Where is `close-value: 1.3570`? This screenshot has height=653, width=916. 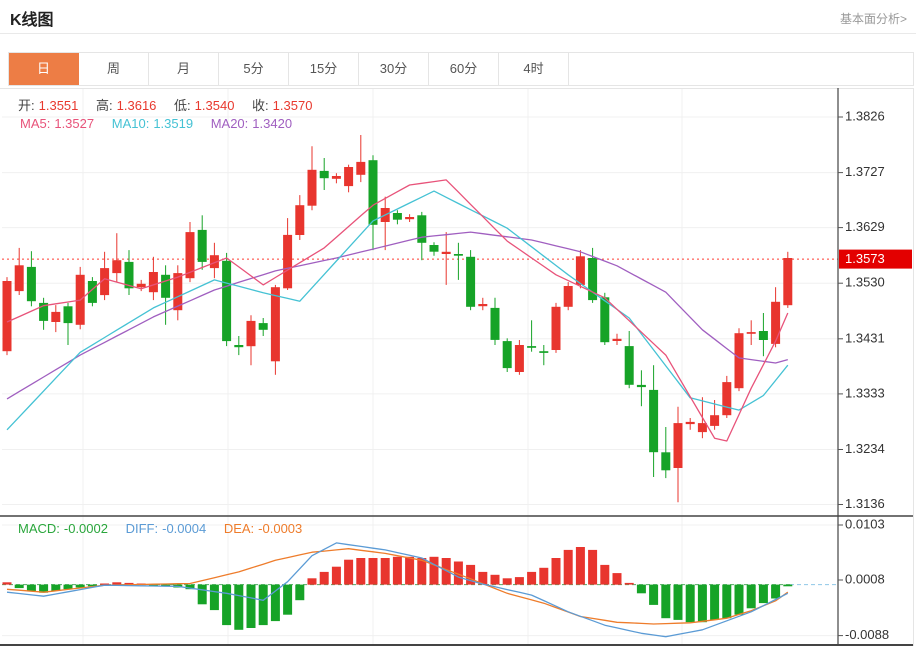 close-value: 1.3570 is located at coordinates (292, 105).